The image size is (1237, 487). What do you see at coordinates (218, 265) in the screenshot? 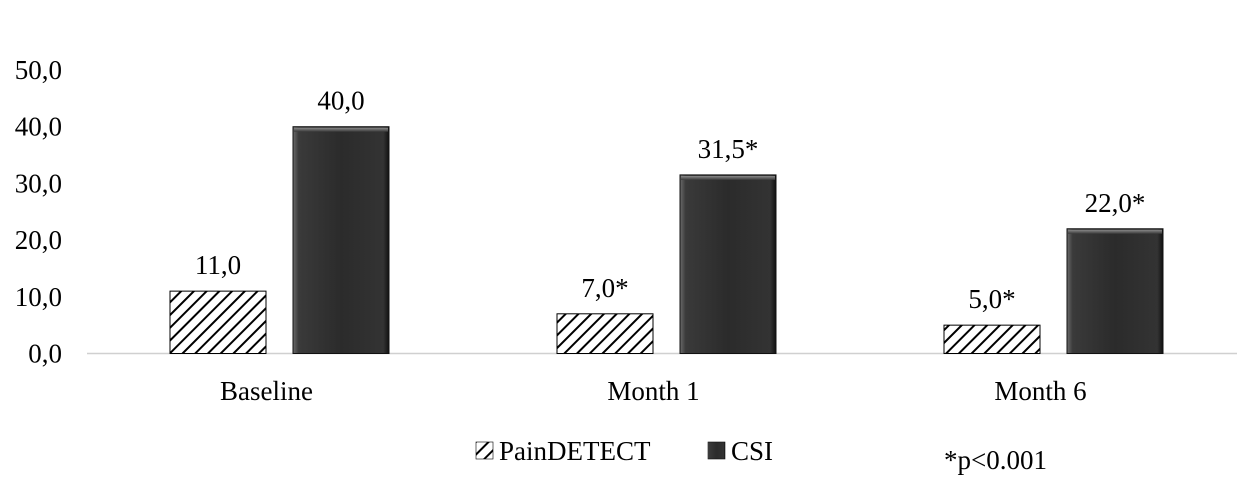
I see `data-label: 11,0` at bounding box center [218, 265].